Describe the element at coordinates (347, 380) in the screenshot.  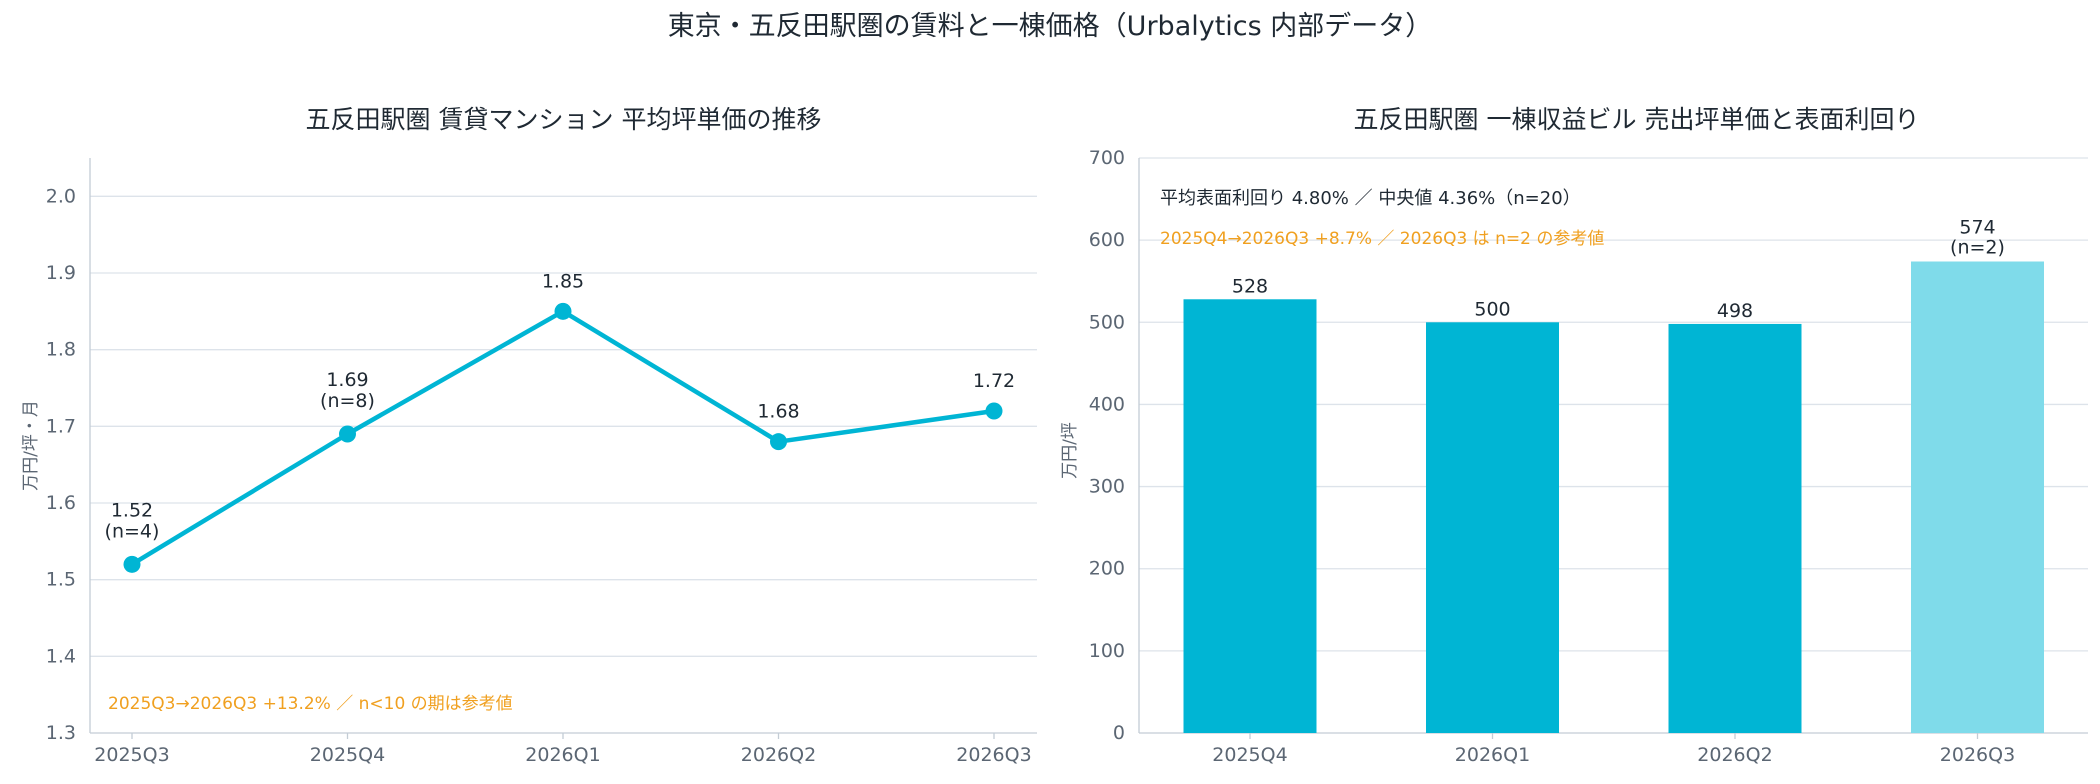
I see `line-chart-data-label: 1.69` at that location.